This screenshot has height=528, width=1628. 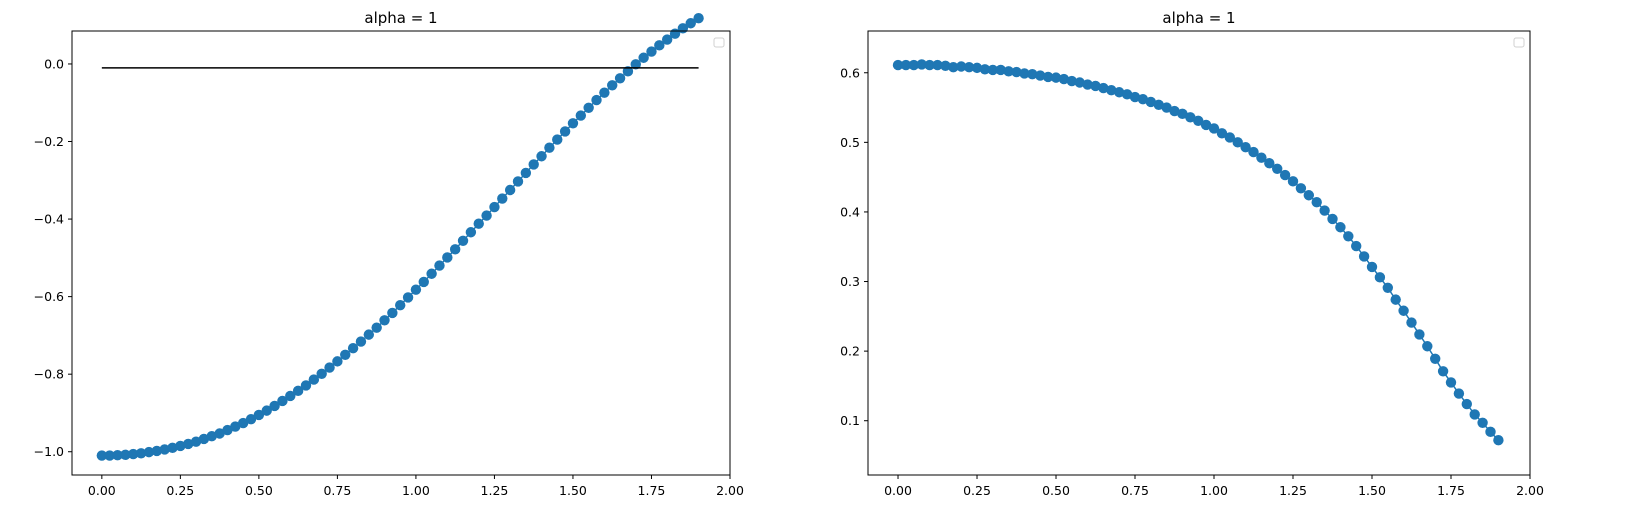 I want to click on y-tick-label: 0.2, so click(x=850, y=351).